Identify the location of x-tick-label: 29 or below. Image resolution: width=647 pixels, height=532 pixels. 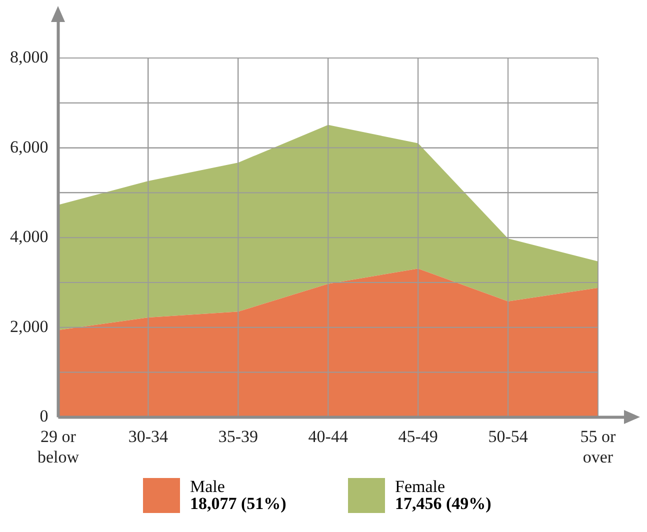
(58, 446).